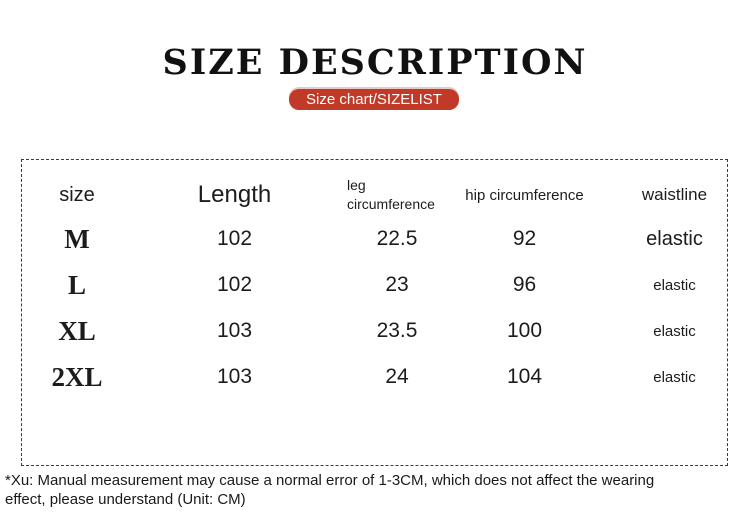 The width and height of the screenshot is (750, 531). I want to click on column-header-size: size, so click(77, 194).